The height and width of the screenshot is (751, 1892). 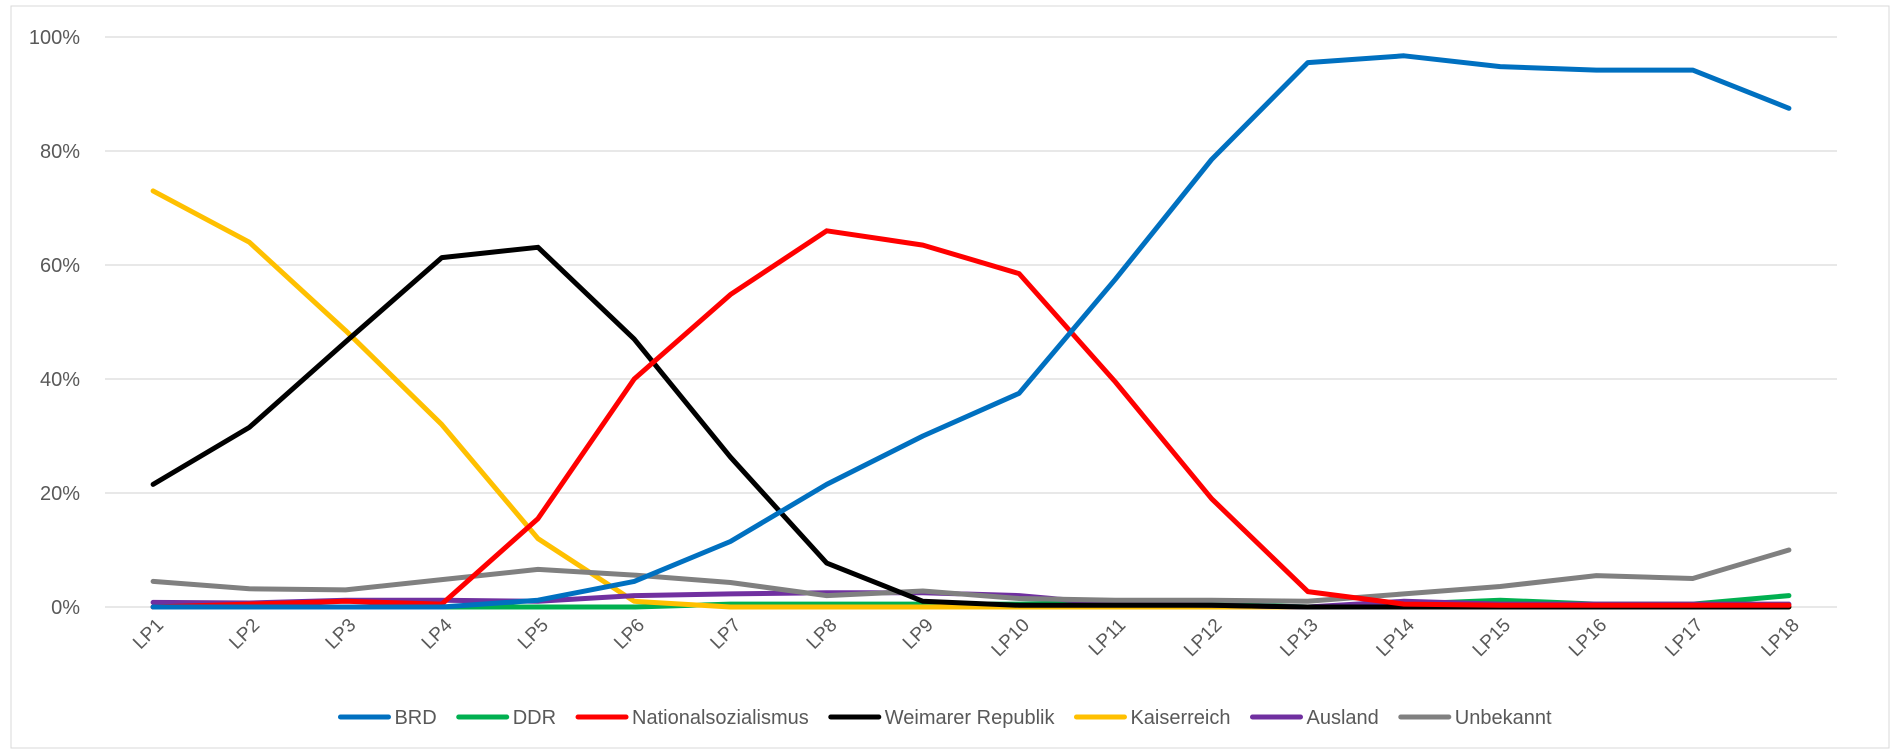 What do you see at coordinates (60, 380) in the screenshot?
I see `y-tick-label: 40%` at bounding box center [60, 380].